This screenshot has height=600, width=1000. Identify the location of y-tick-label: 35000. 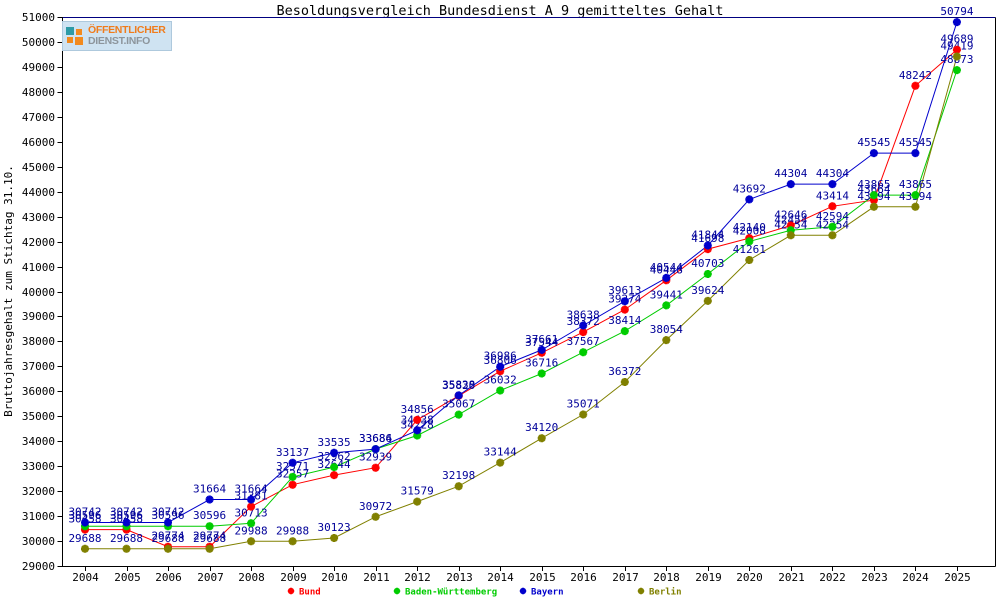
(38, 416).